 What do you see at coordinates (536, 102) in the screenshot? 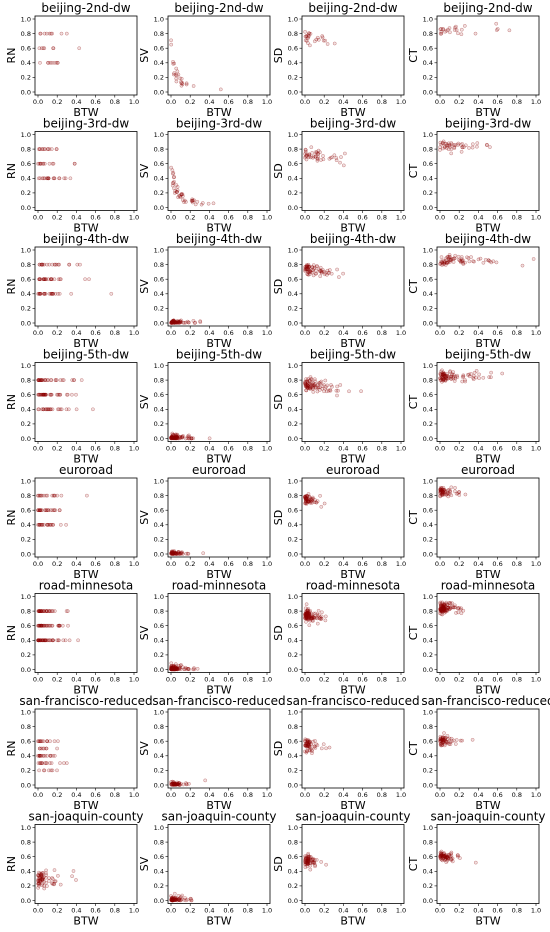
I see `x-tick-label: 1.0` at bounding box center [536, 102].